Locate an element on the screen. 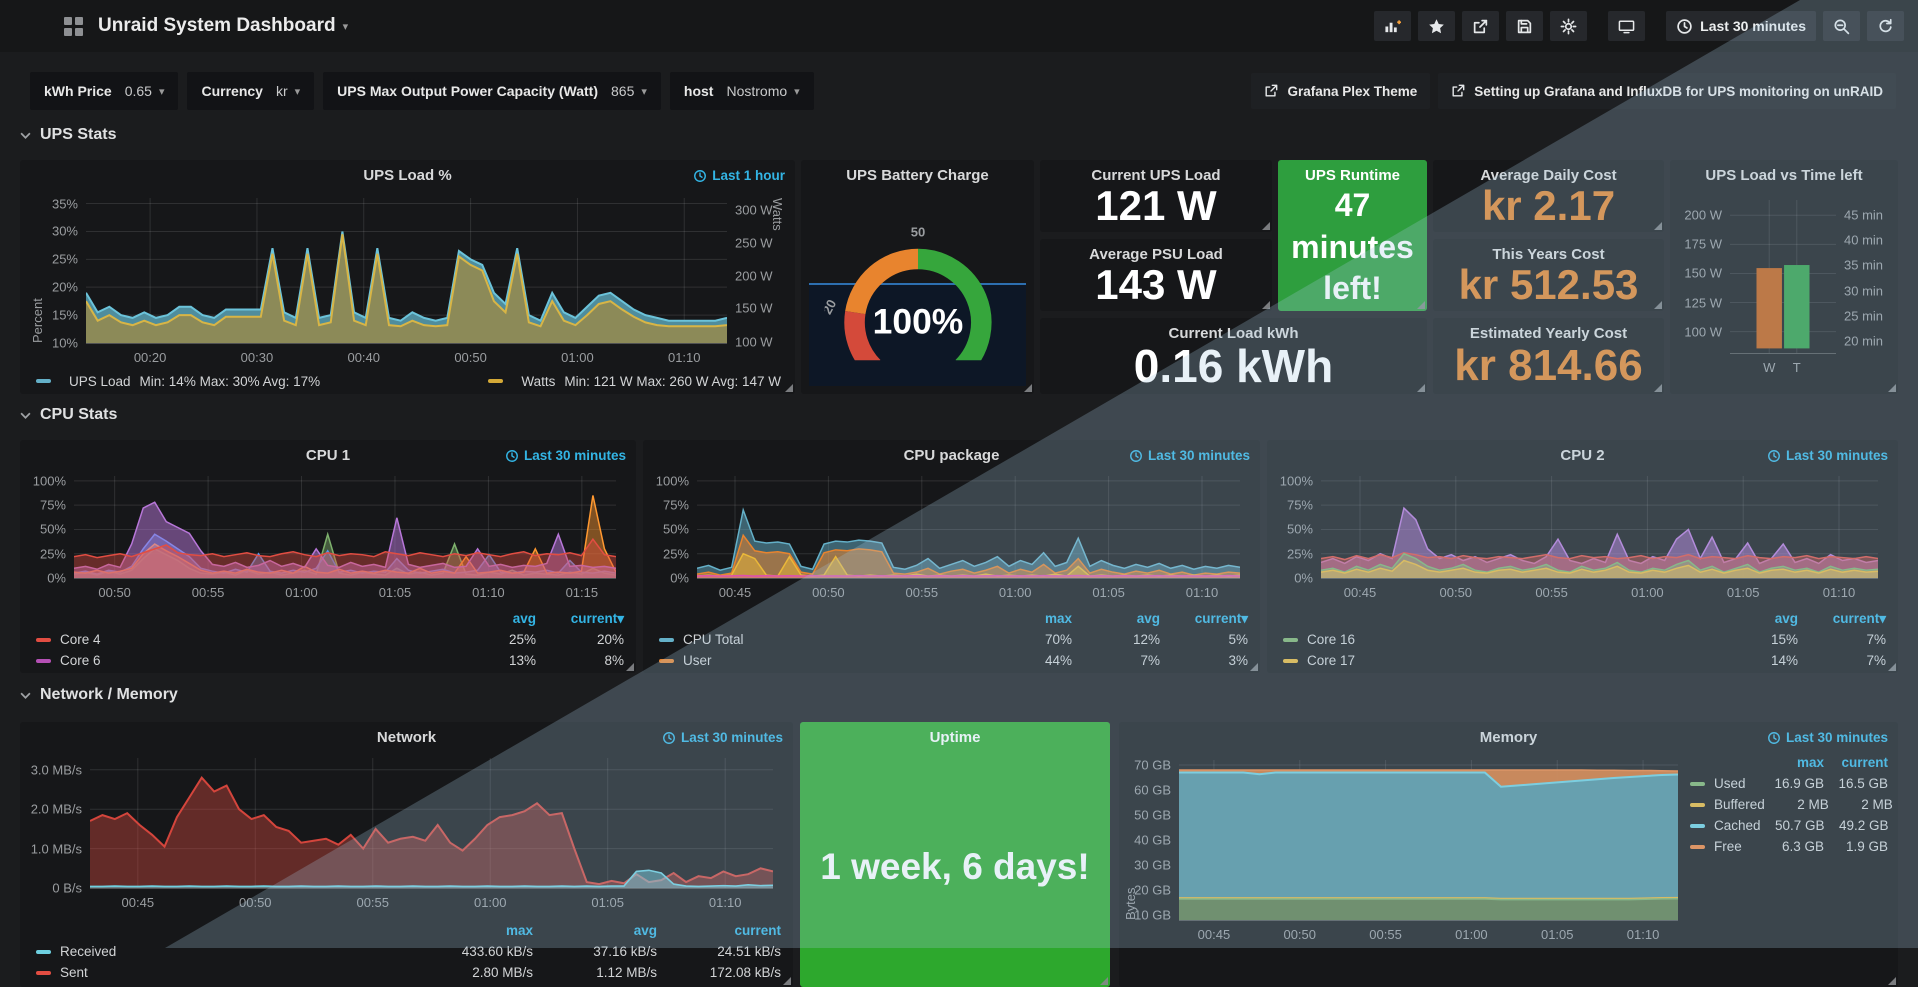  legend-row: User 44% 7% 3% is located at coordinates (953, 660).